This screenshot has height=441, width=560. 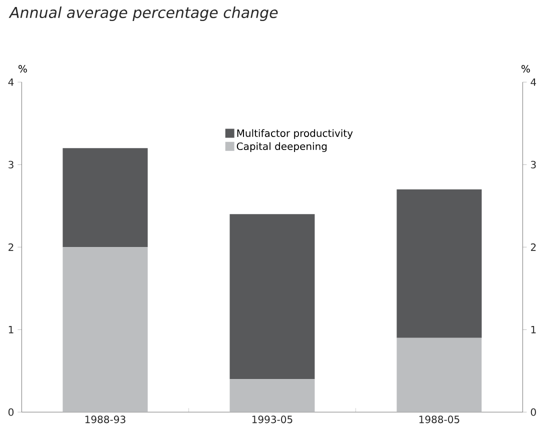 I want to click on y2-tick-label: 3, so click(x=533, y=164).